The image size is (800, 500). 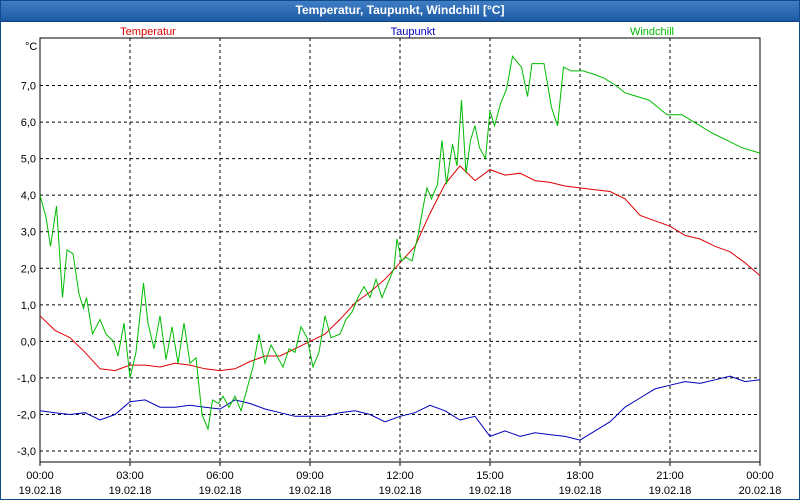 What do you see at coordinates (28, 160) in the screenshot?
I see `y-tick-label: 5,0` at bounding box center [28, 160].